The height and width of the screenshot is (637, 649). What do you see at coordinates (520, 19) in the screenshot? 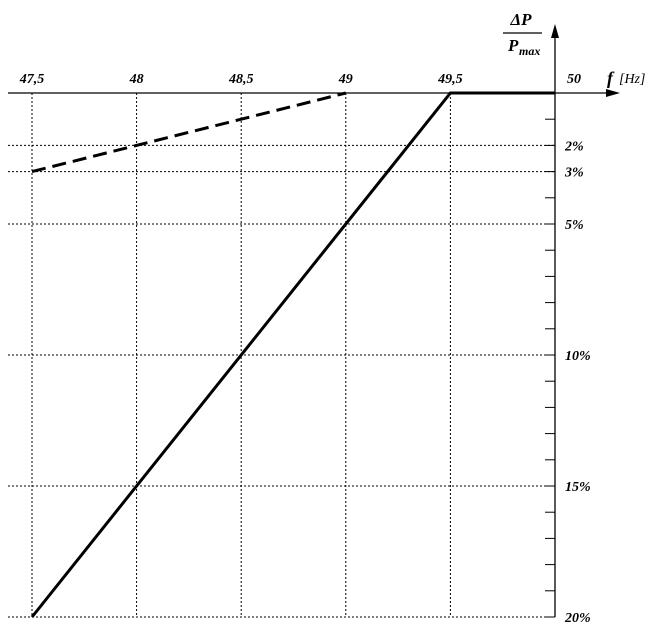
I see `y-axis-title-numerator: ΔP` at bounding box center [520, 19].